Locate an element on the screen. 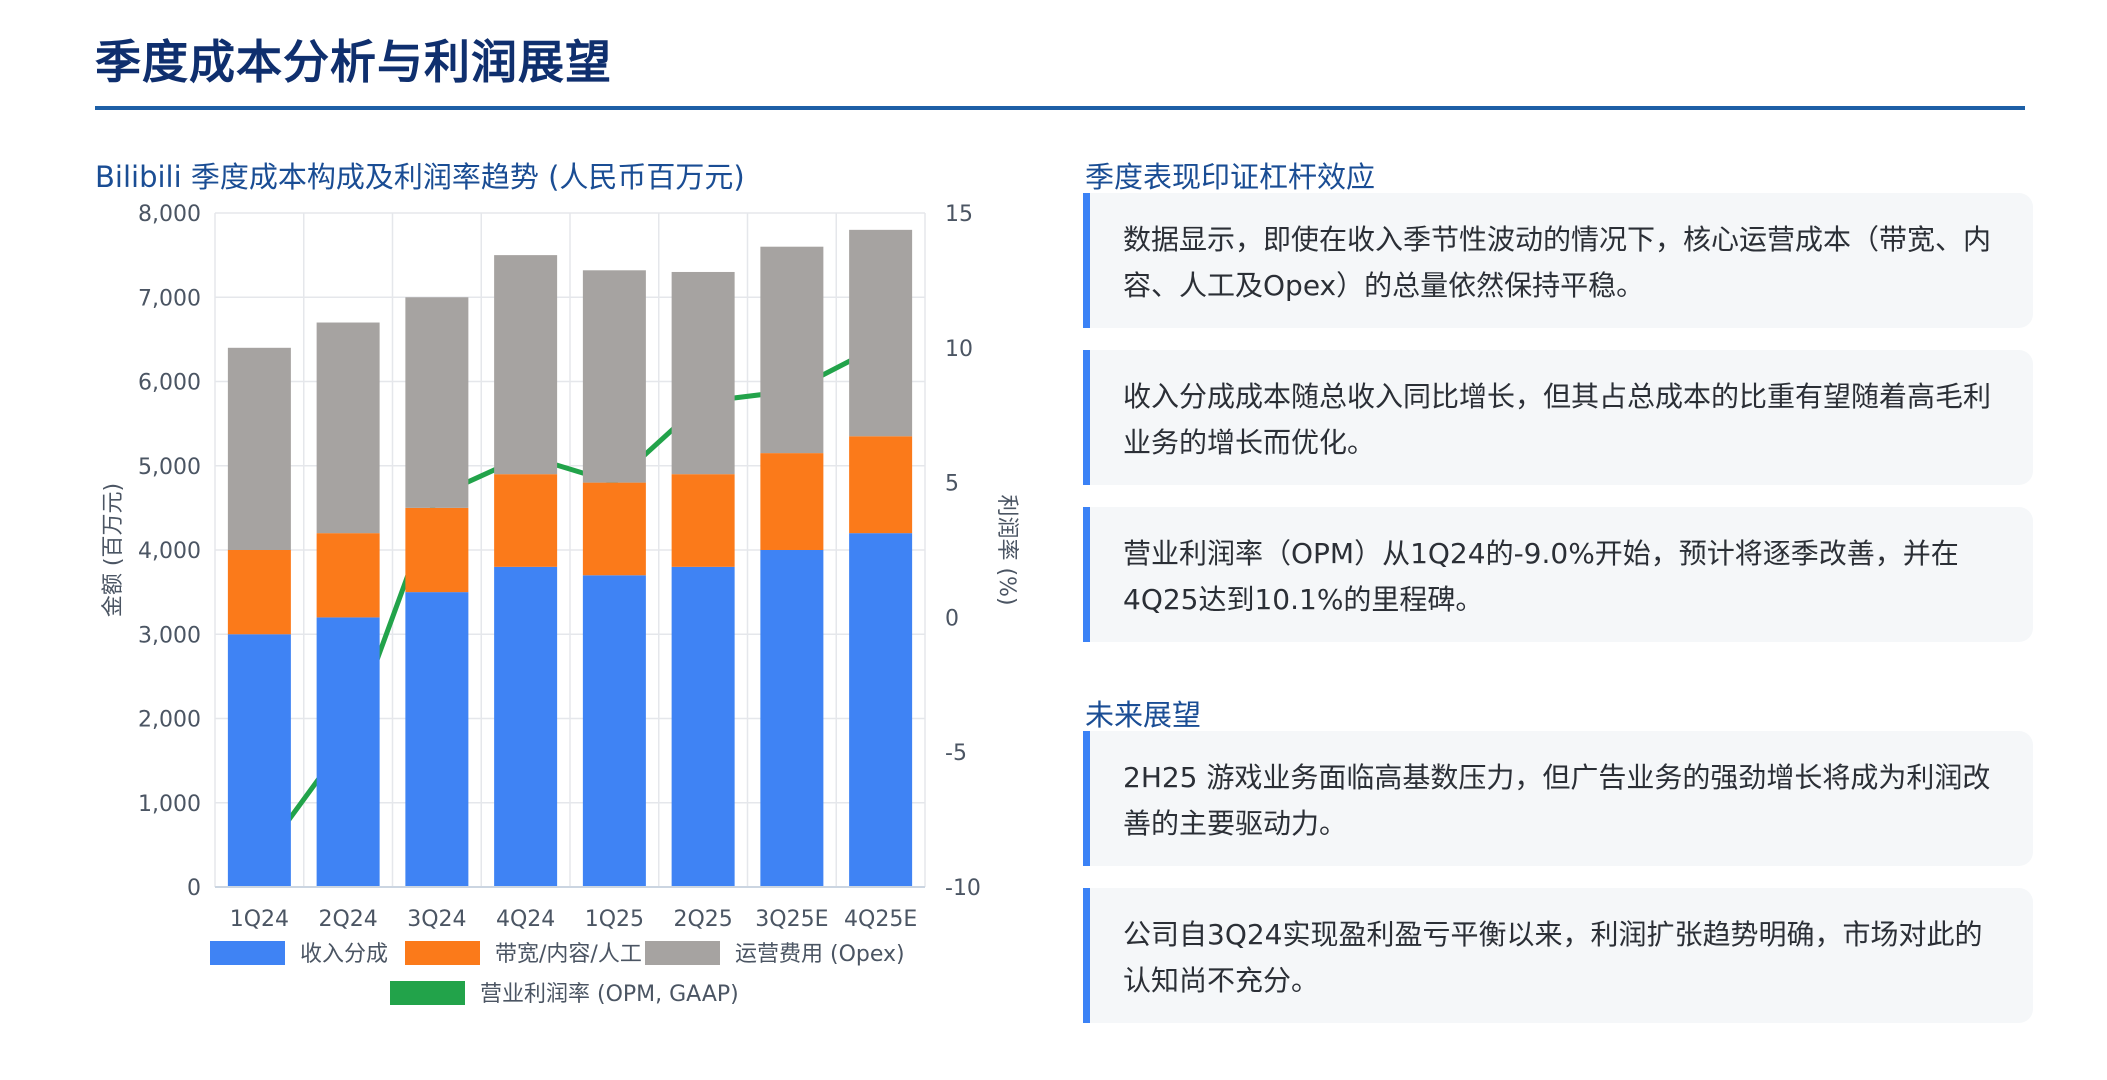  x-tick-label: 1Q24 is located at coordinates (259, 919).